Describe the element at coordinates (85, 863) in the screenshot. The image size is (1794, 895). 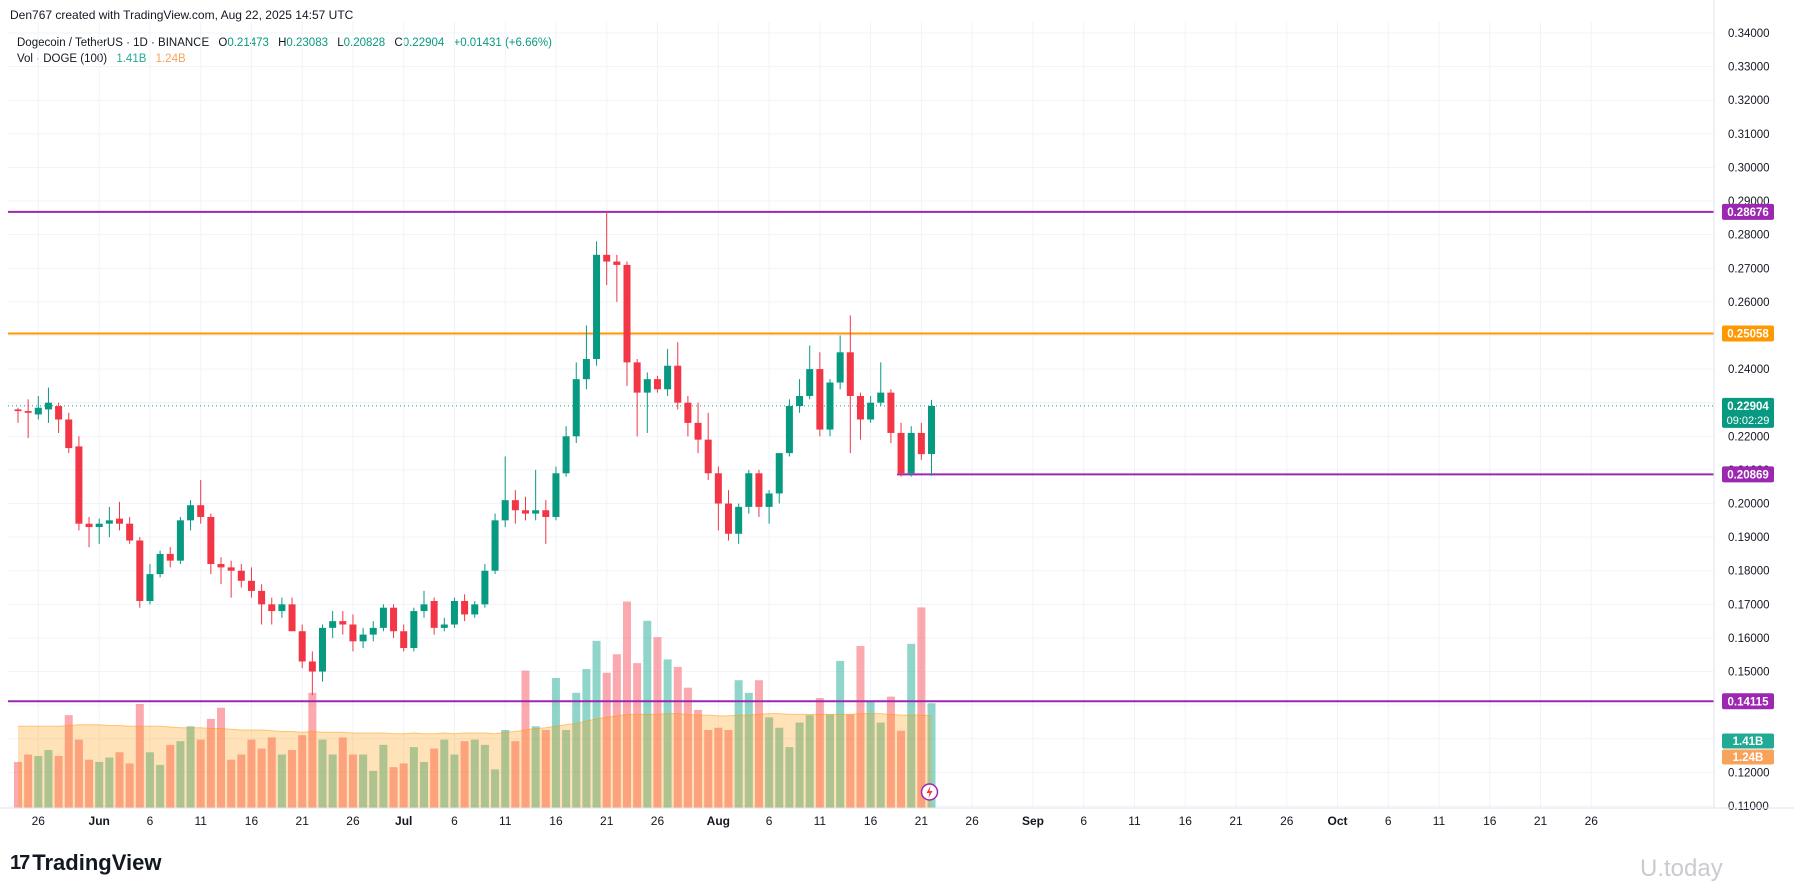
I see `tradingview-brand: 17 TradingView` at that location.